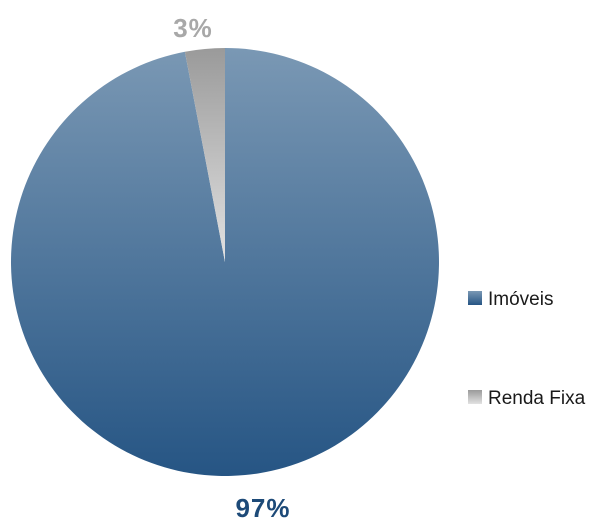 This screenshot has height=521, width=597. I want to click on pie-slice-renda-fixa, so click(204, 155).